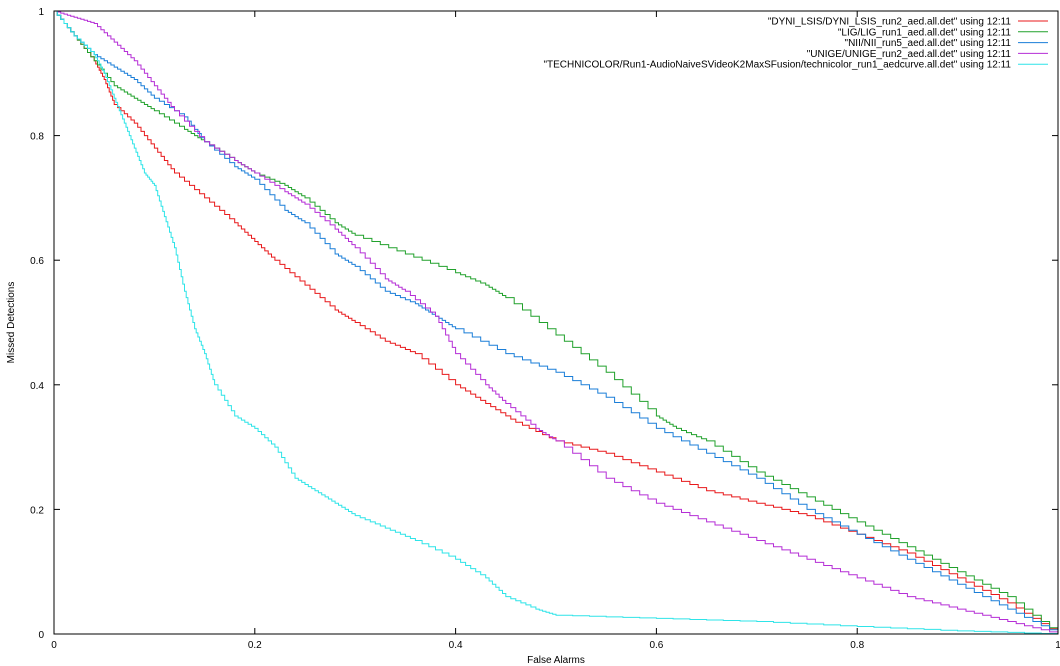 The height and width of the screenshot is (666, 1060). I want to click on x-tick-label: 1, so click(1057, 645).